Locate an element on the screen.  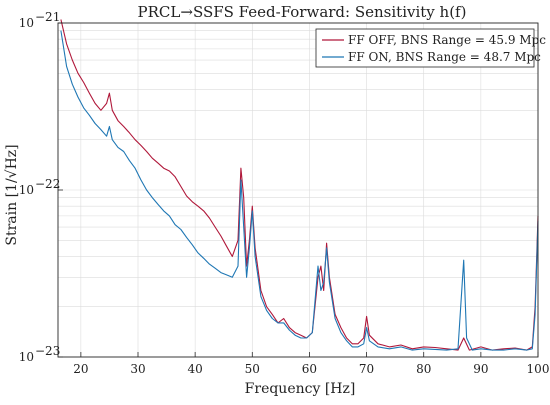
x-tick-label: 60 is located at coordinates (309, 369).